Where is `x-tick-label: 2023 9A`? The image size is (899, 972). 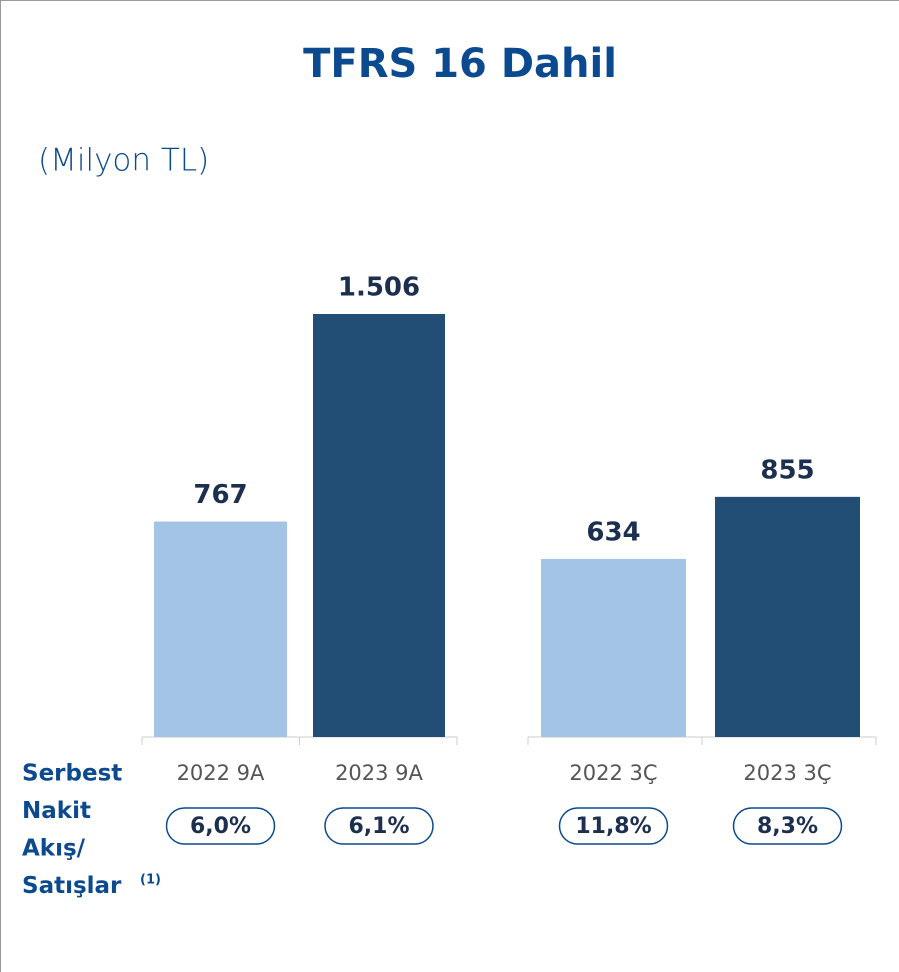
x-tick-label: 2023 9A is located at coordinates (379, 773).